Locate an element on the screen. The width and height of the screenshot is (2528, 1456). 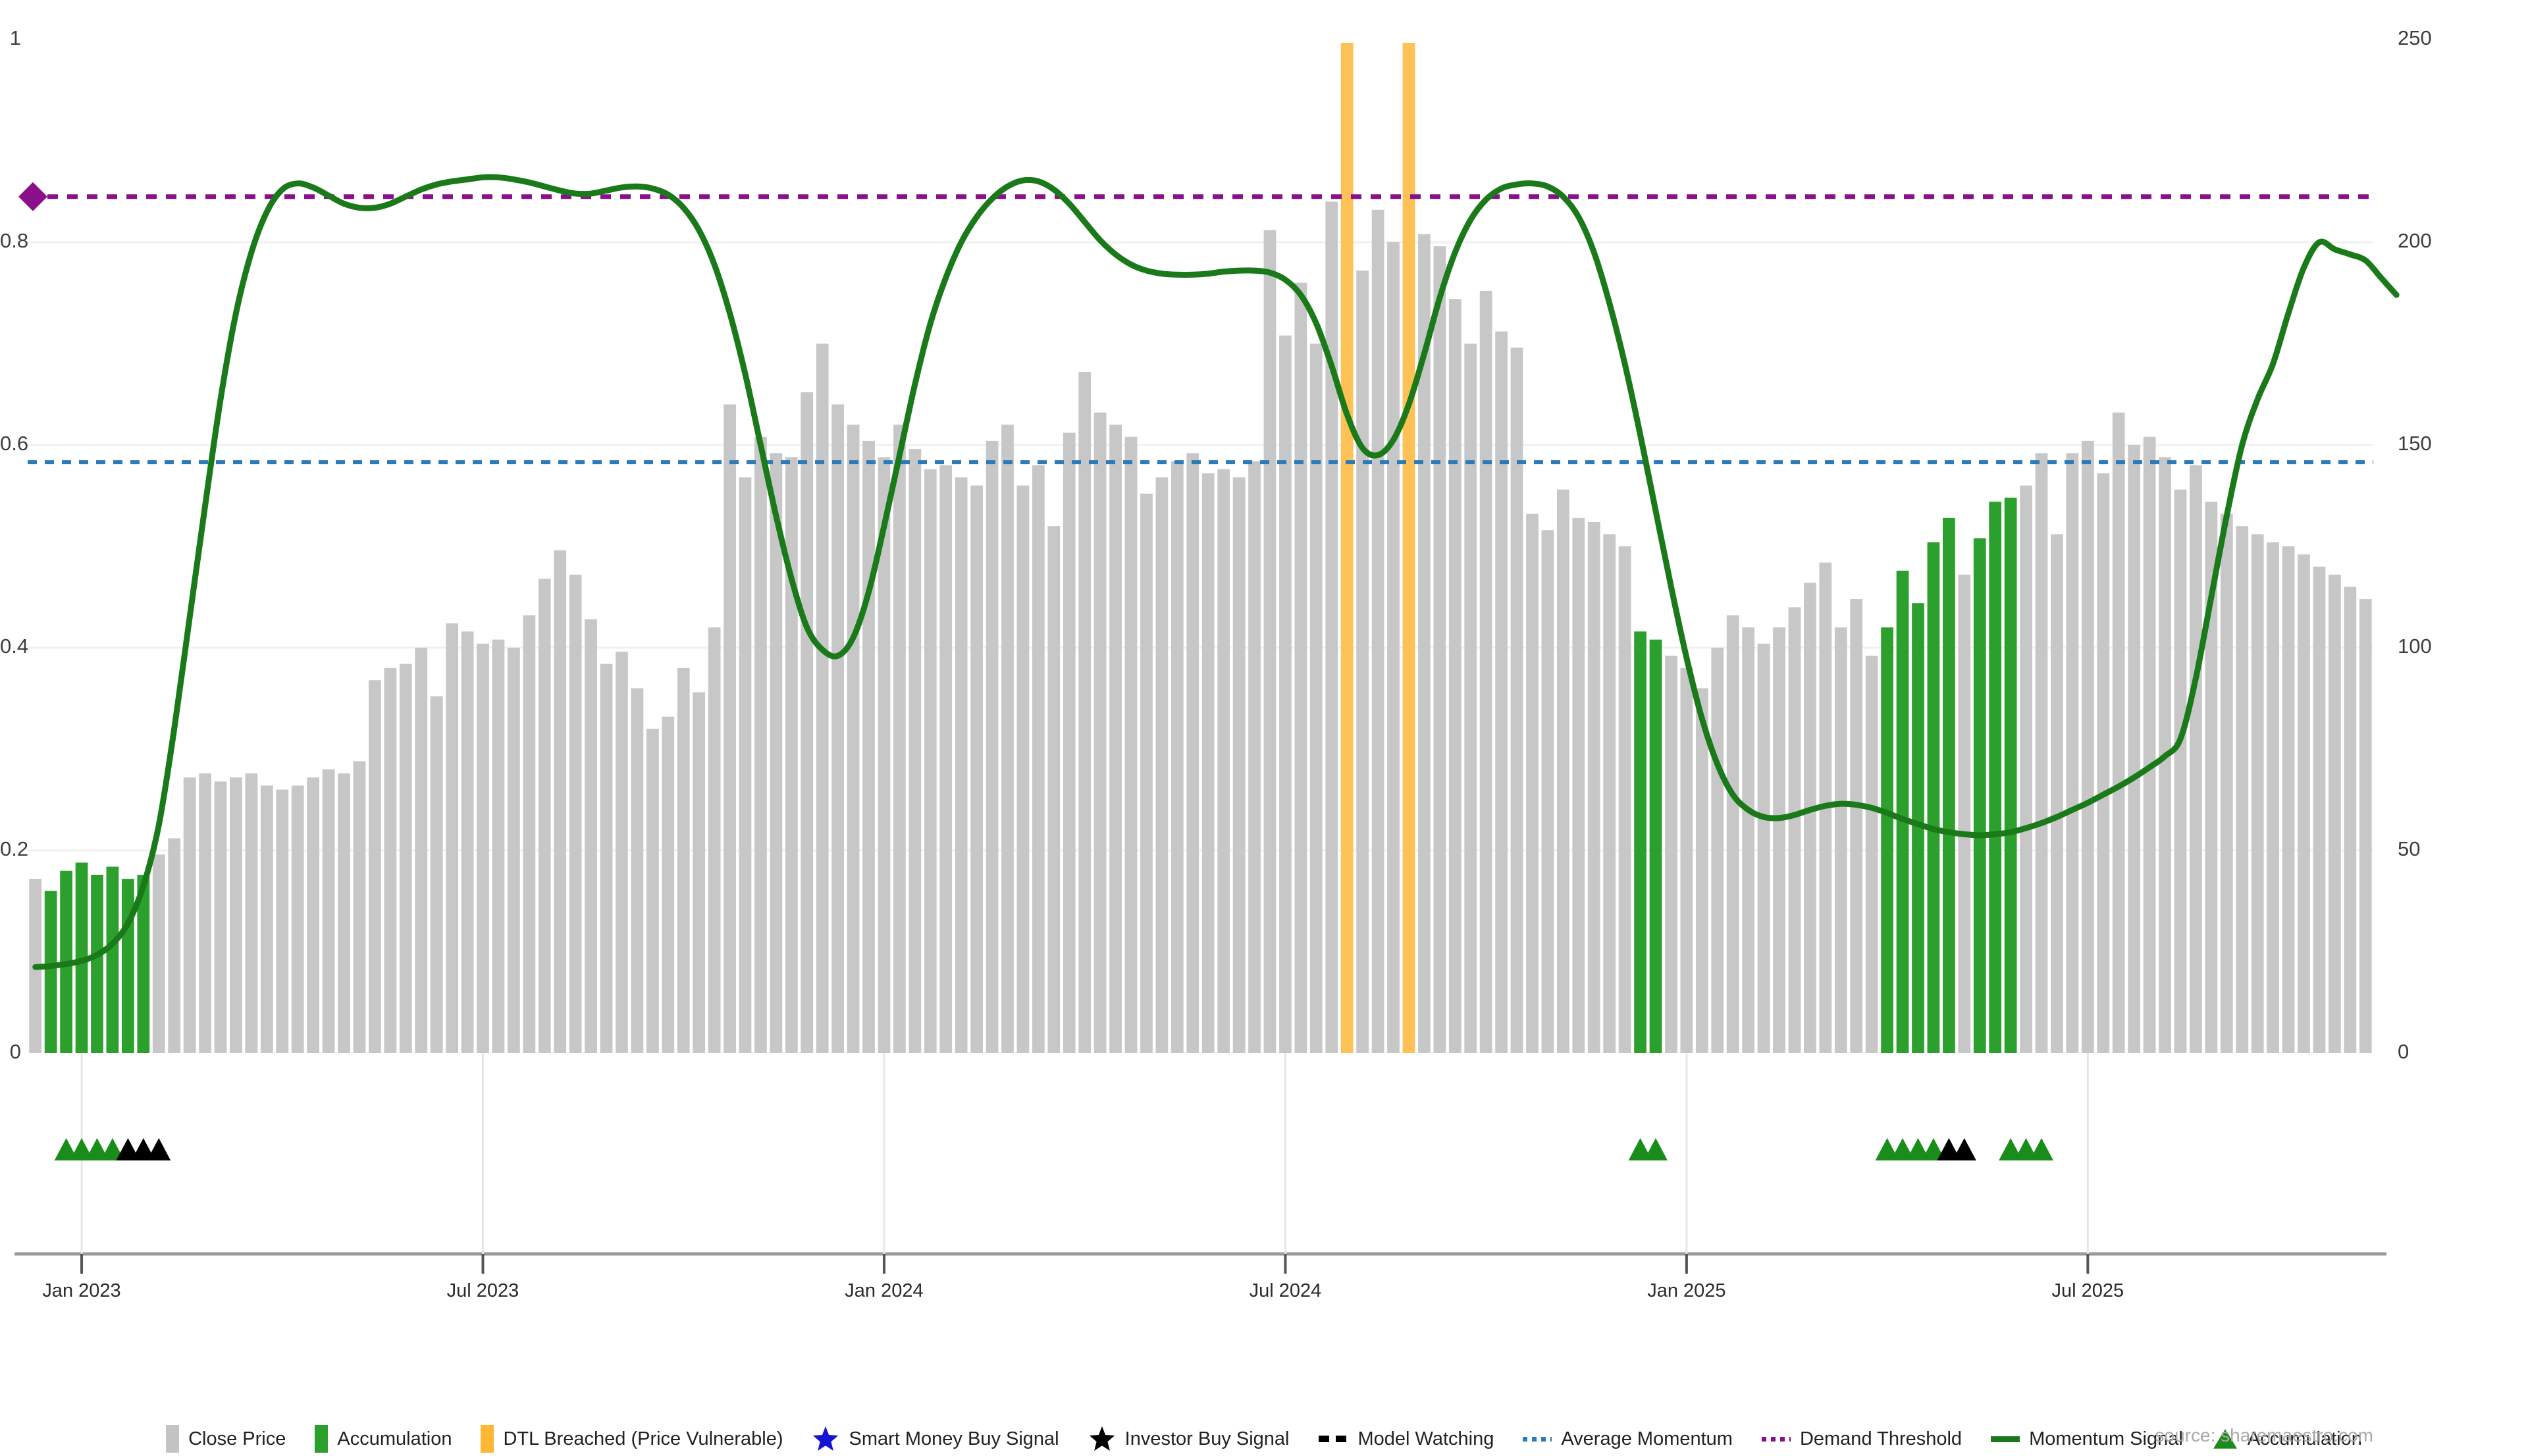
legend-investor-buy: Investor Buy Signal is located at coordinates (1189, 1439).